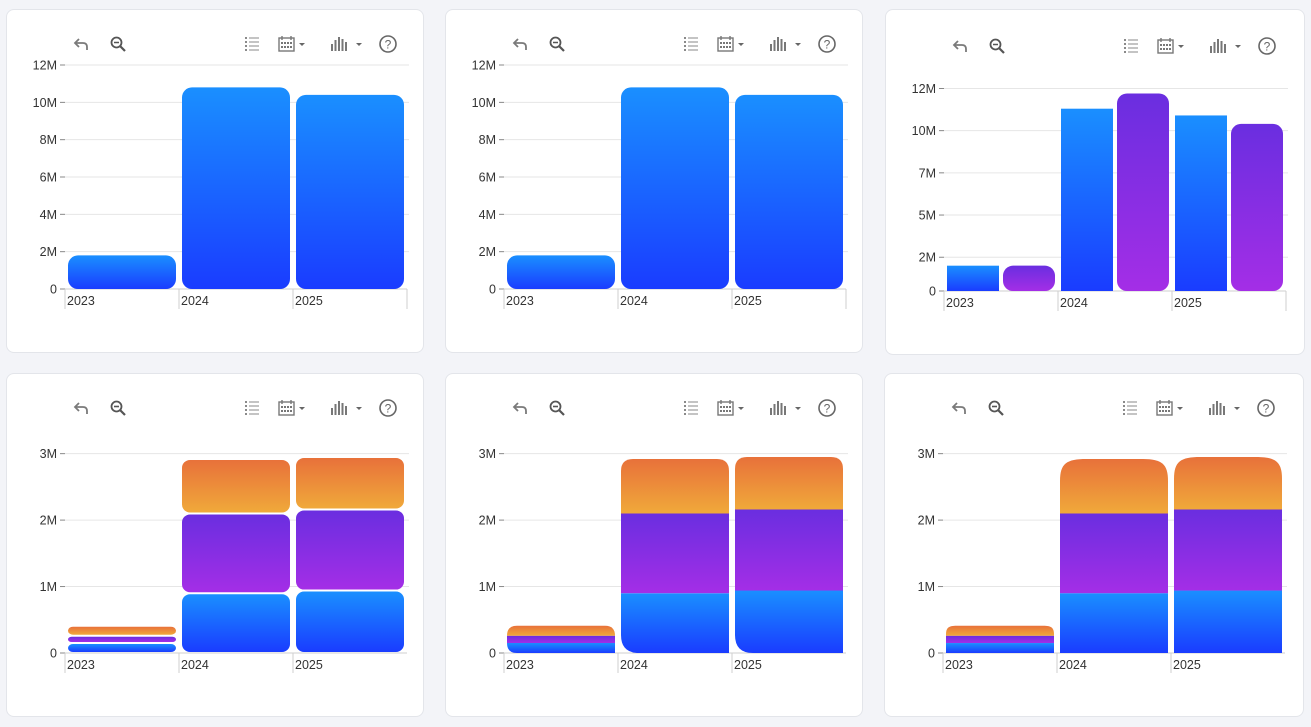  I want to click on y-tick-label: 12M, so click(924, 89).